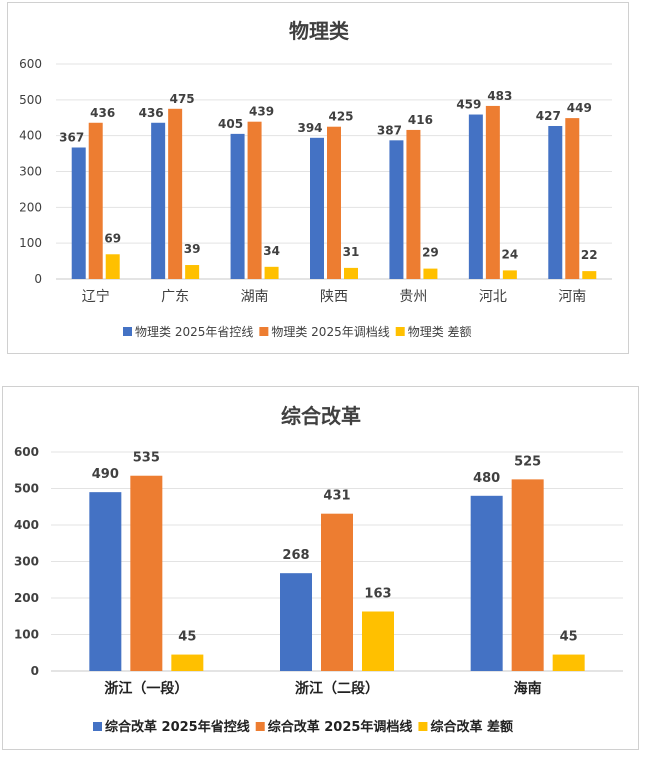 Image resolution: width=646 pixels, height=757 pixels. I want to click on category-label: 海南, so click(528, 688).